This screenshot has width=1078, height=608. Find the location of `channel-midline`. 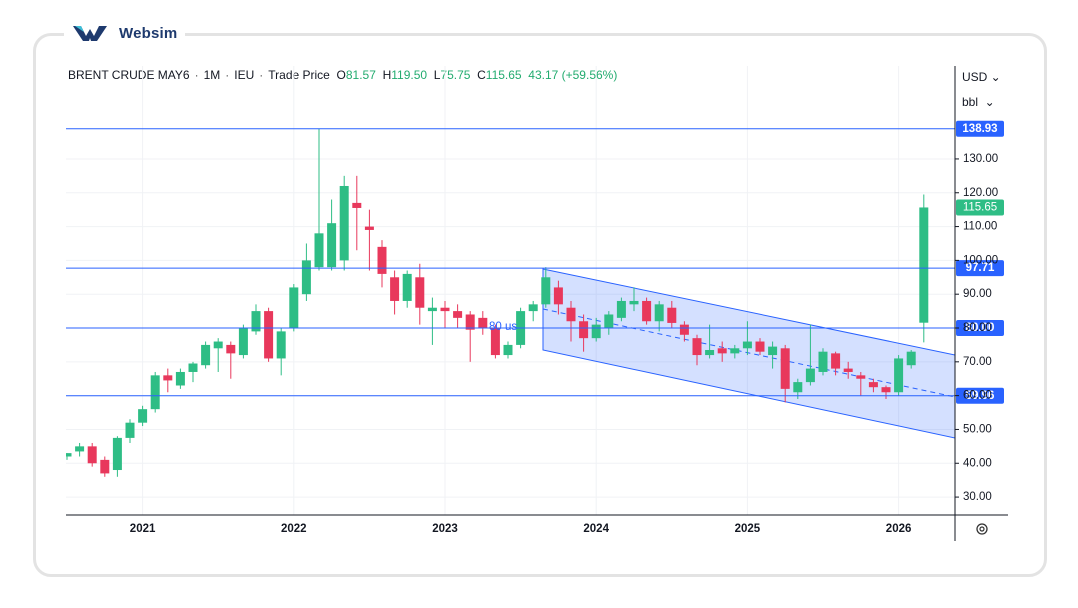

channel-midline is located at coordinates (748, 353).